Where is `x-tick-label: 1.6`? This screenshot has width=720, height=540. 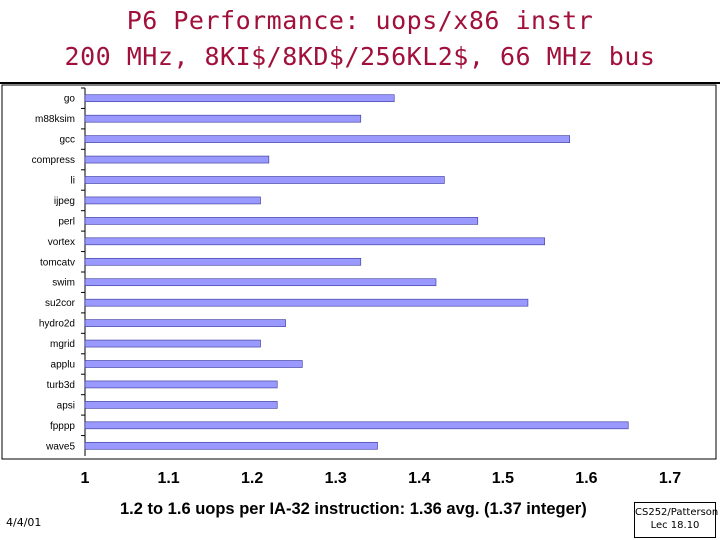 x-tick-label: 1.6 is located at coordinates (586, 478).